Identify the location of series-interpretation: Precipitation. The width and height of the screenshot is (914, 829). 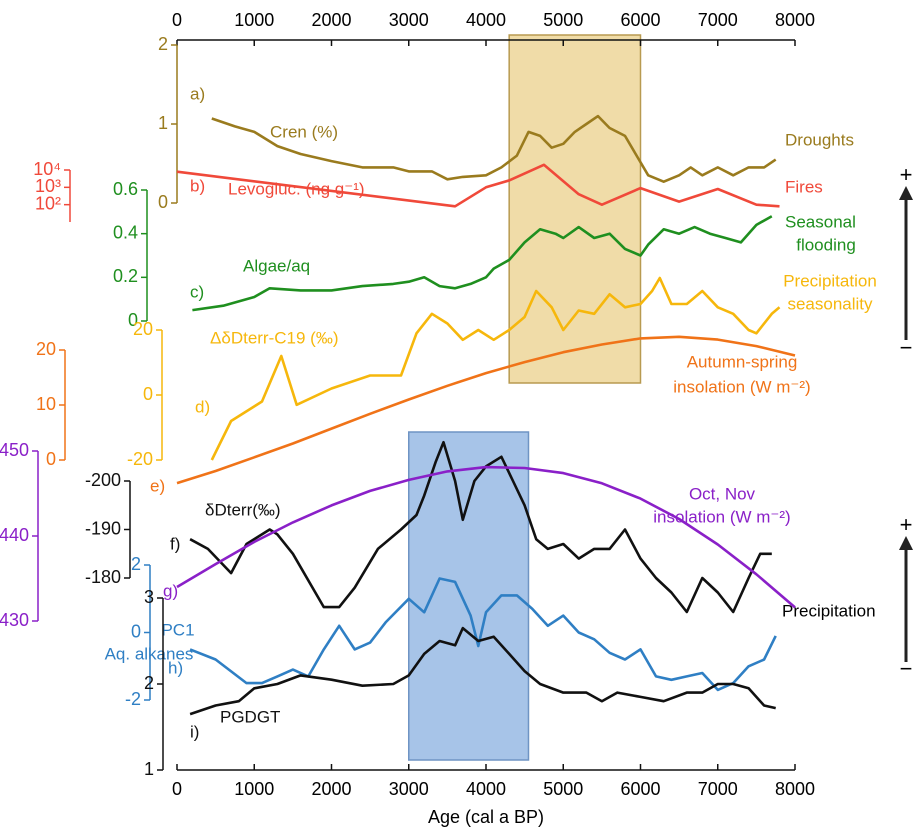
(830, 280).